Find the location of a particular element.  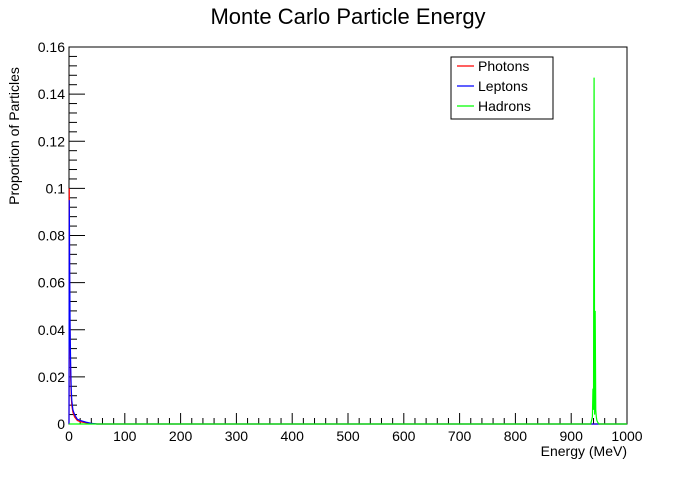

legend-label-leptons: Leptons is located at coordinates (503, 86).